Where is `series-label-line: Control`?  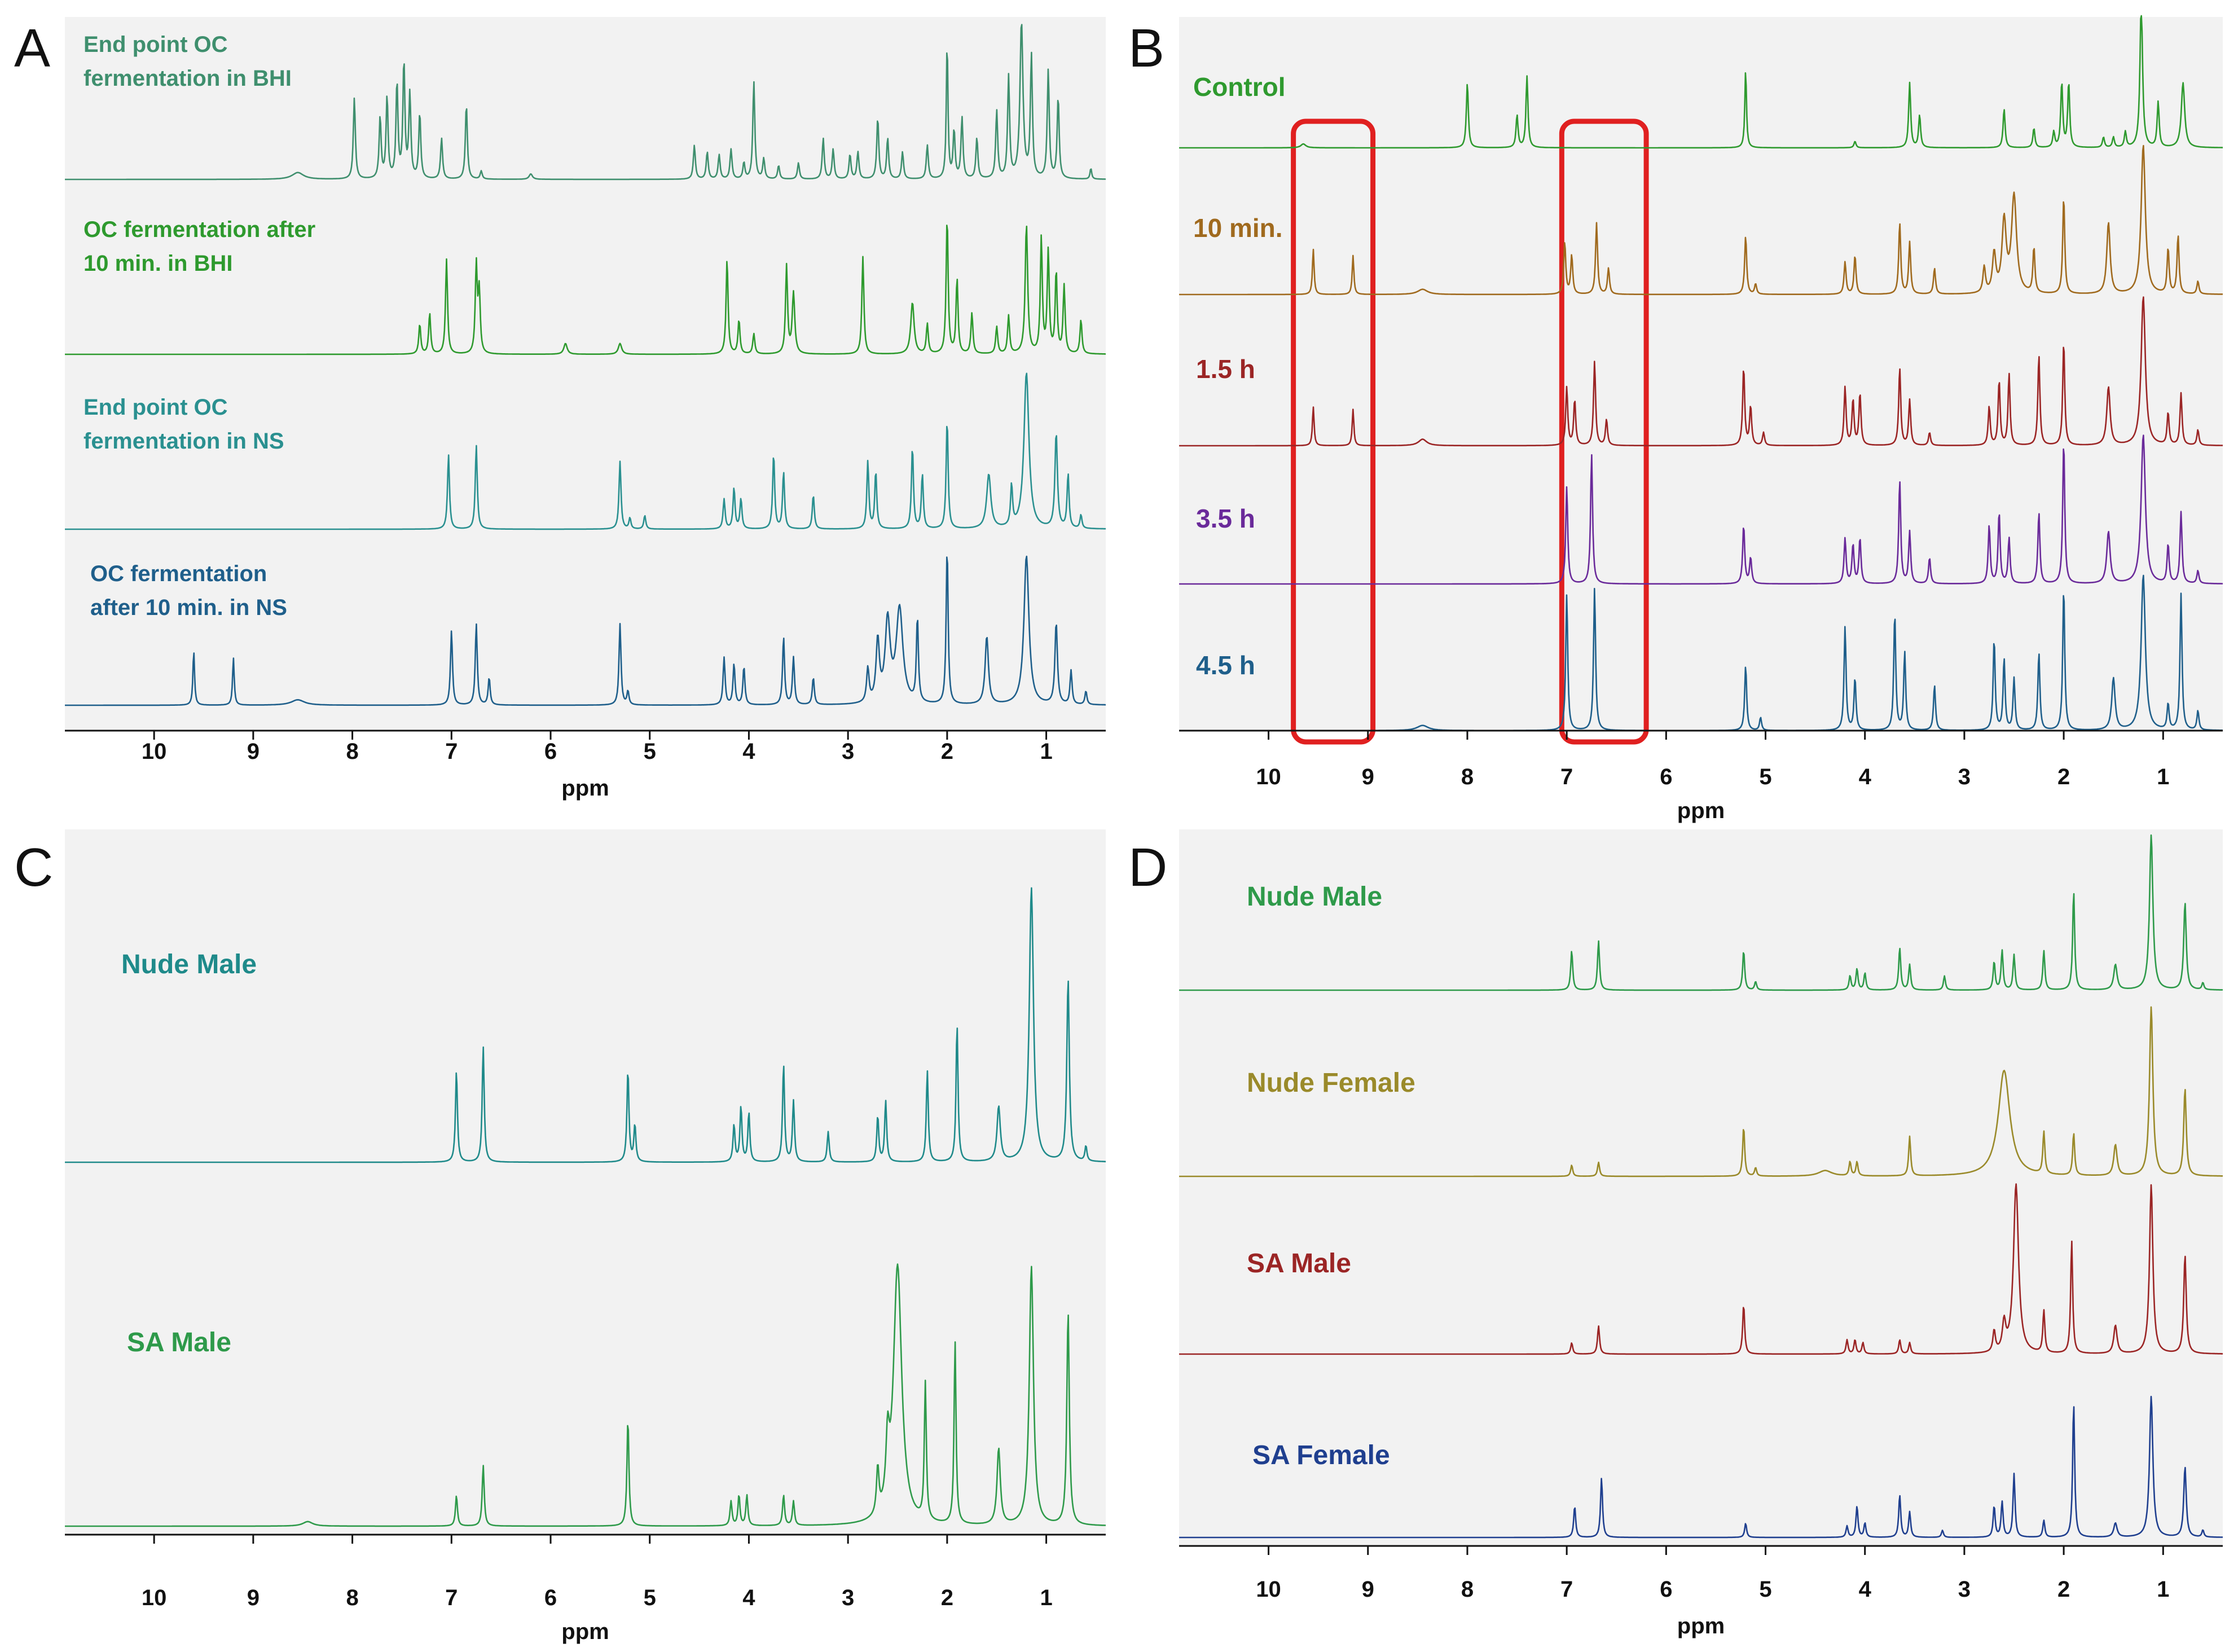 series-label-line: Control is located at coordinates (1239, 87).